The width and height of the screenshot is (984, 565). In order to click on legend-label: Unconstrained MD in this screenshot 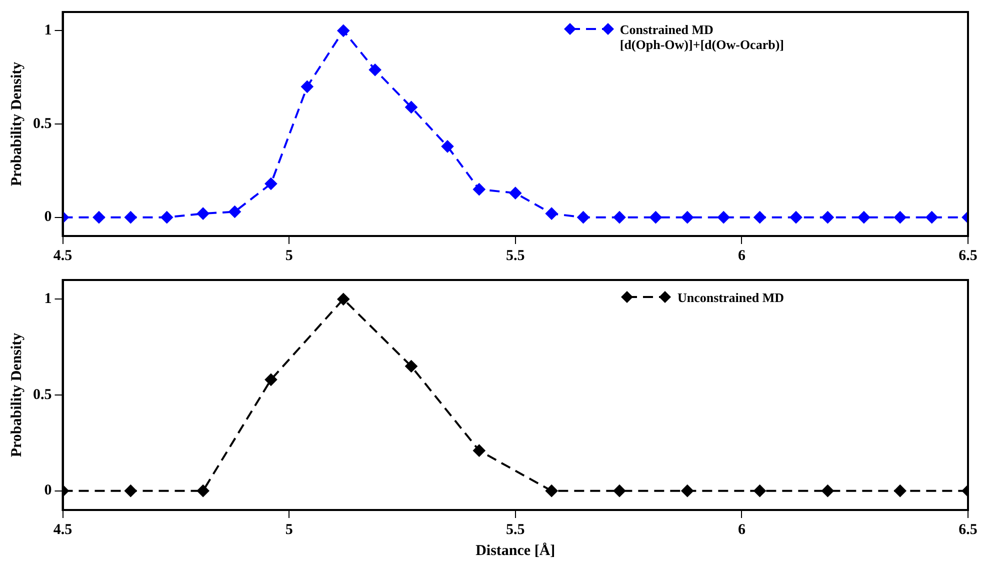, I will do `click(730, 297)`.